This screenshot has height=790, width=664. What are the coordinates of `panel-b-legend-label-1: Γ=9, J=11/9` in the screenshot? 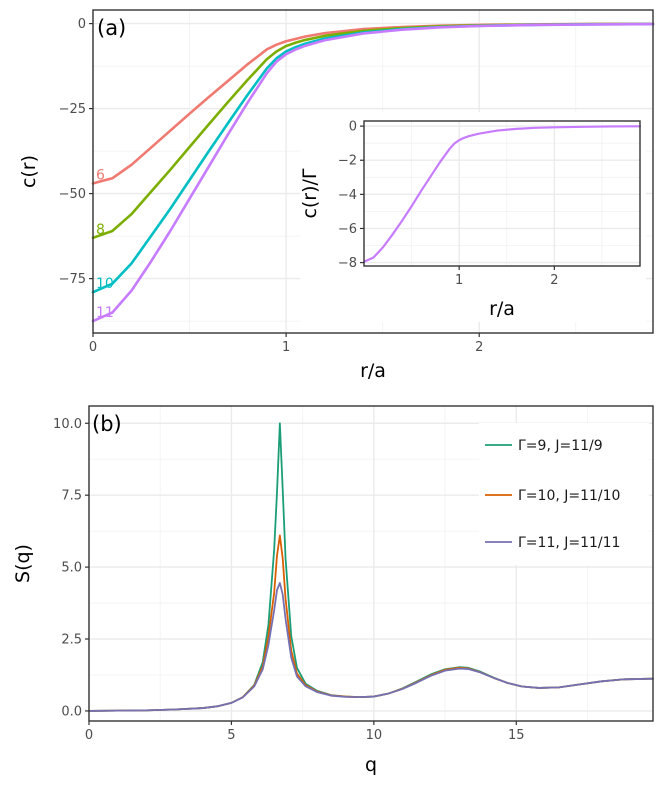 It's located at (560, 446).